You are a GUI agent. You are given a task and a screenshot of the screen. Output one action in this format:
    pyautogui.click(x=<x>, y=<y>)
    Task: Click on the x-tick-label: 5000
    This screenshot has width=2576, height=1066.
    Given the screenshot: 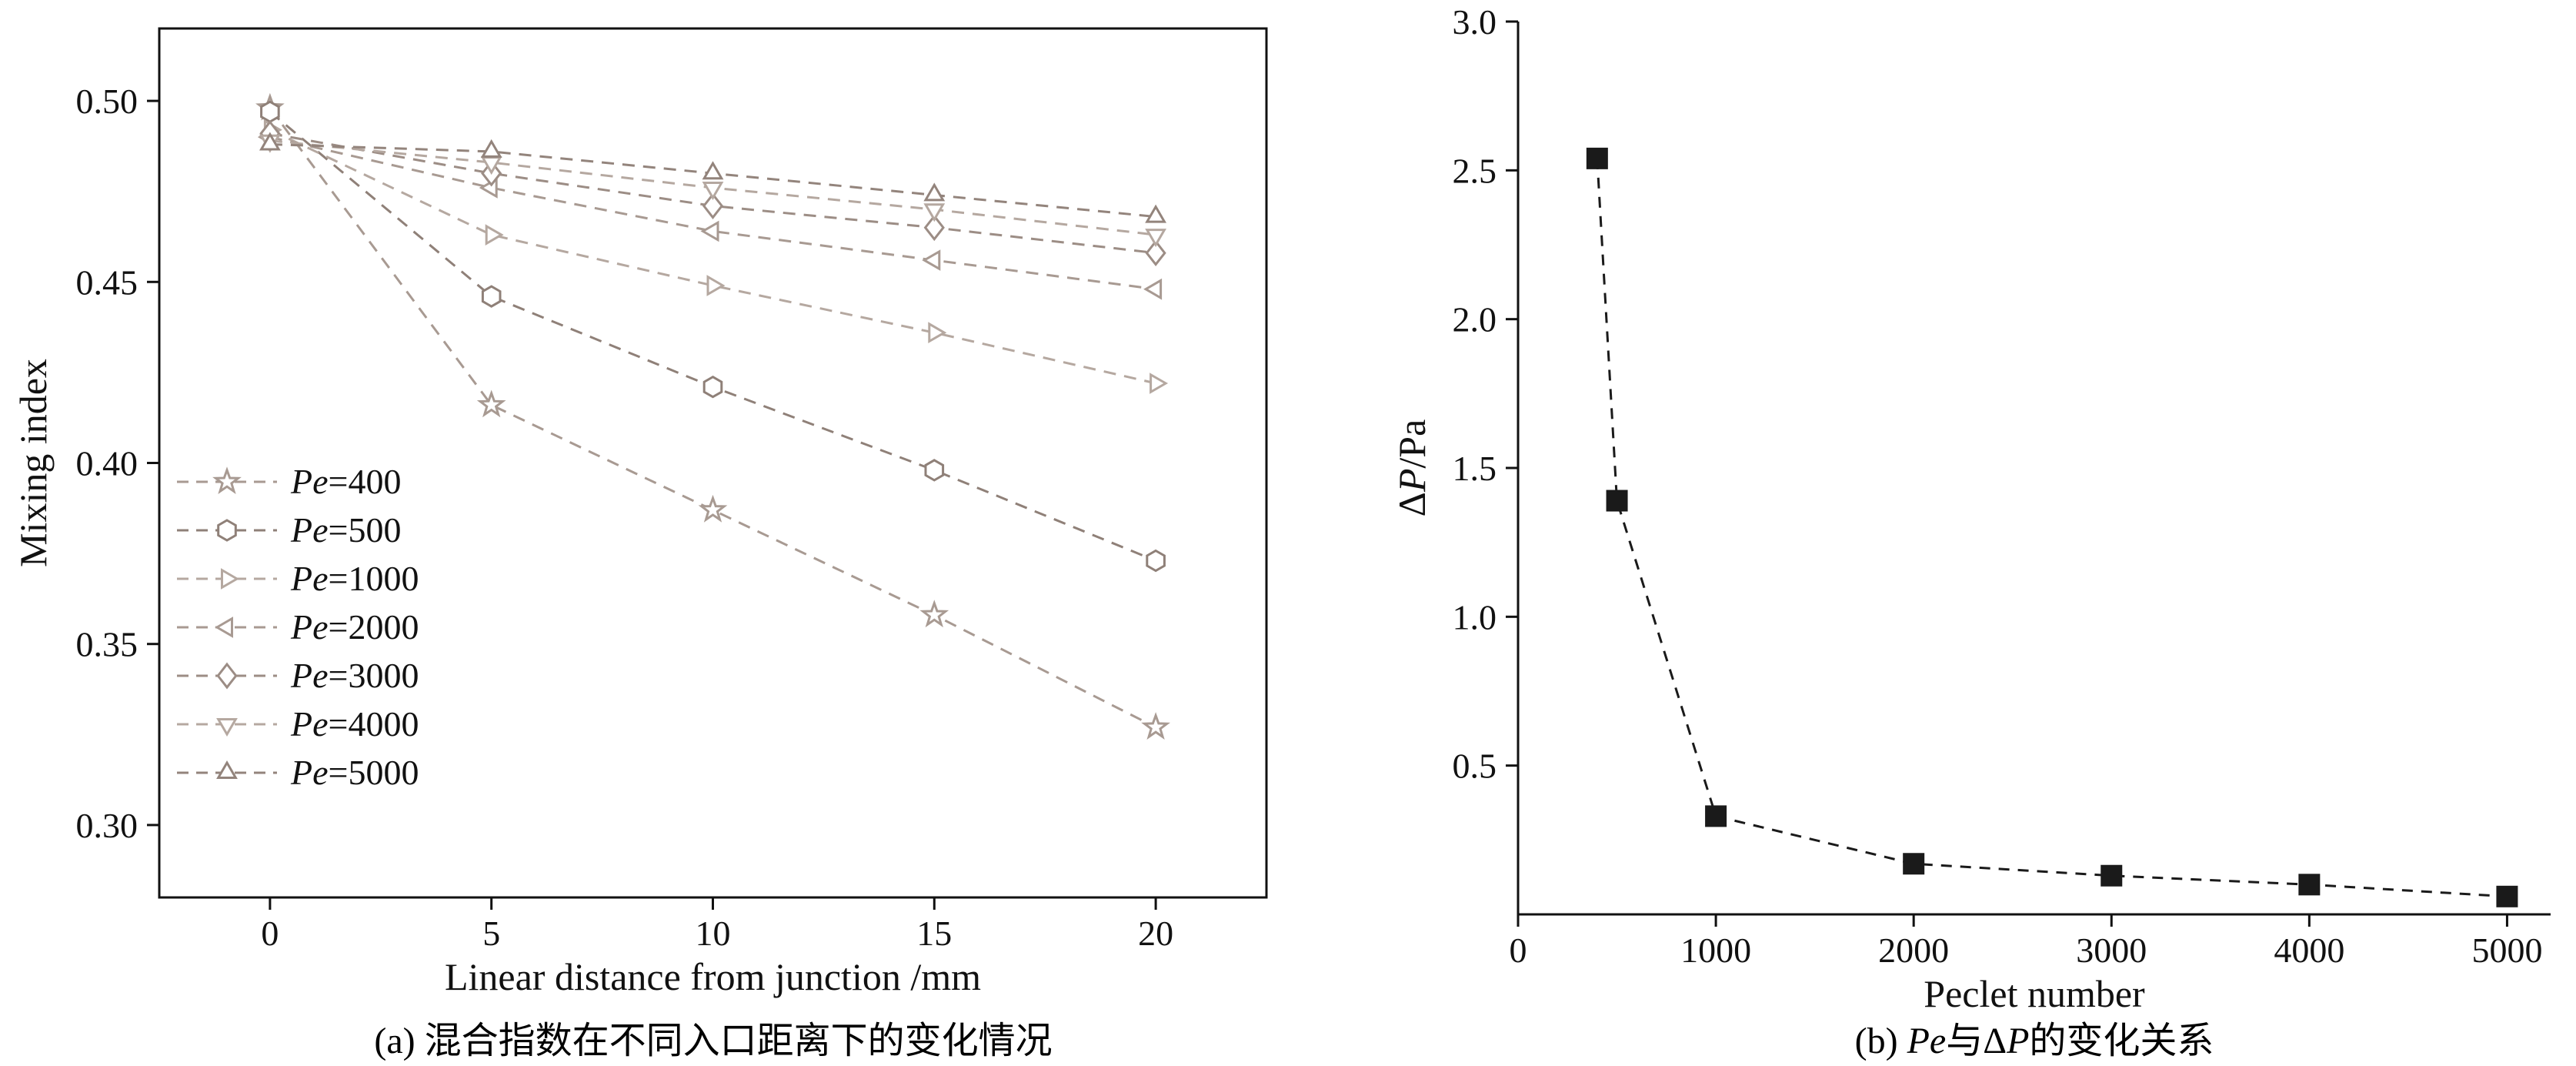 What is the action you would take?
    pyautogui.click(x=2506, y=950)
    